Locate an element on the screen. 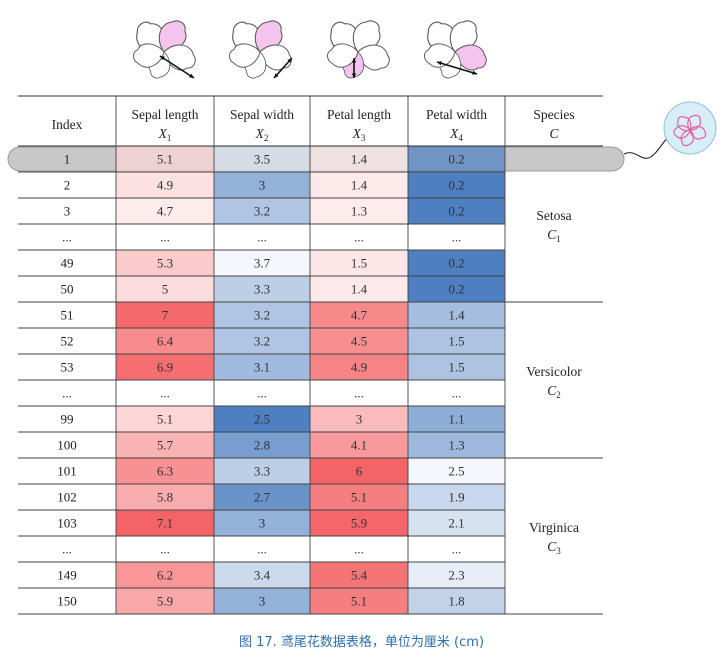 This screenshot has height=662, width=723. index-cell: 102 is located at coordinates (67, 497).